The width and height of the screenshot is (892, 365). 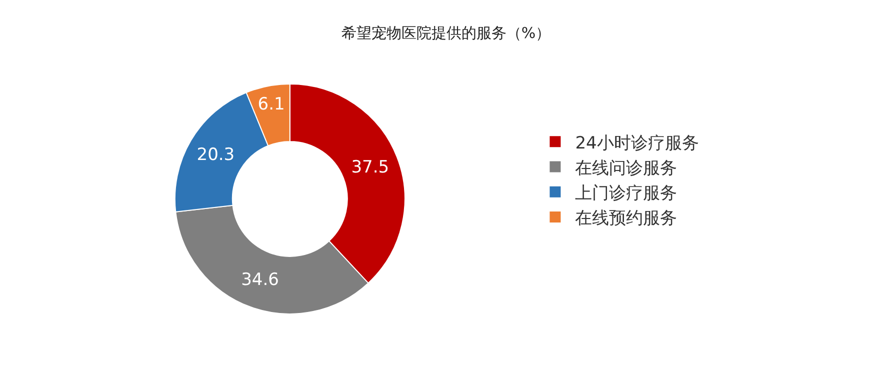 I want to click on legend-label: 上门诊疗服务, so click(x=626, y=193).